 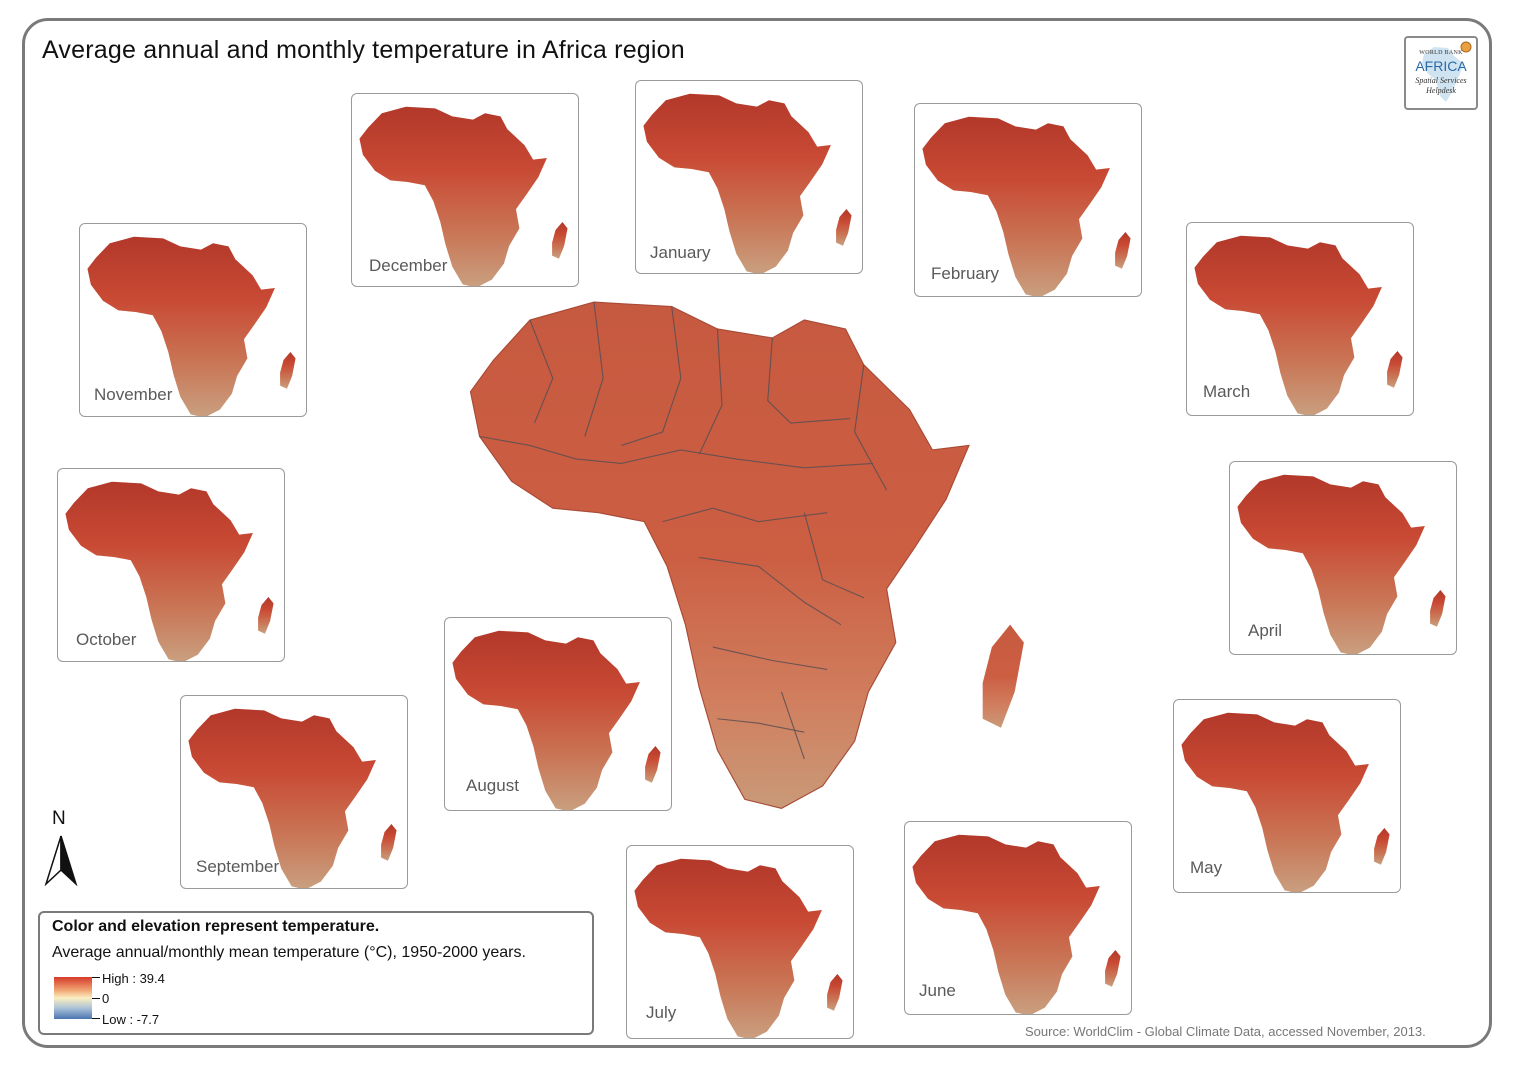 I want to click on month-label-october: October, so click(x=106, y=639).